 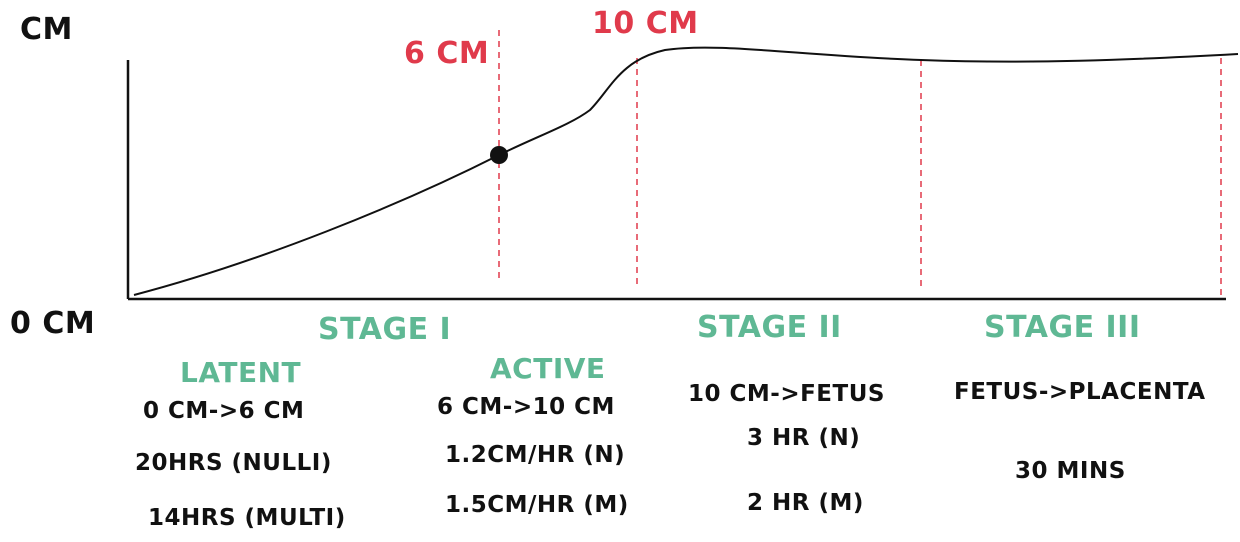 What do you see at coordinates (241, 372) in the screenshot?
I see `latent-title: LATENT` at bounding box center [241, 372].